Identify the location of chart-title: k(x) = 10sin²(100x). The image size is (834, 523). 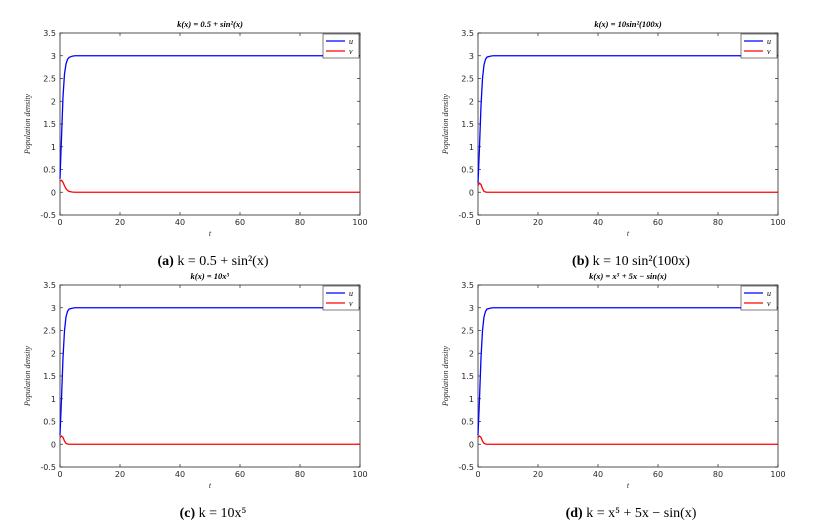
(628, 24).